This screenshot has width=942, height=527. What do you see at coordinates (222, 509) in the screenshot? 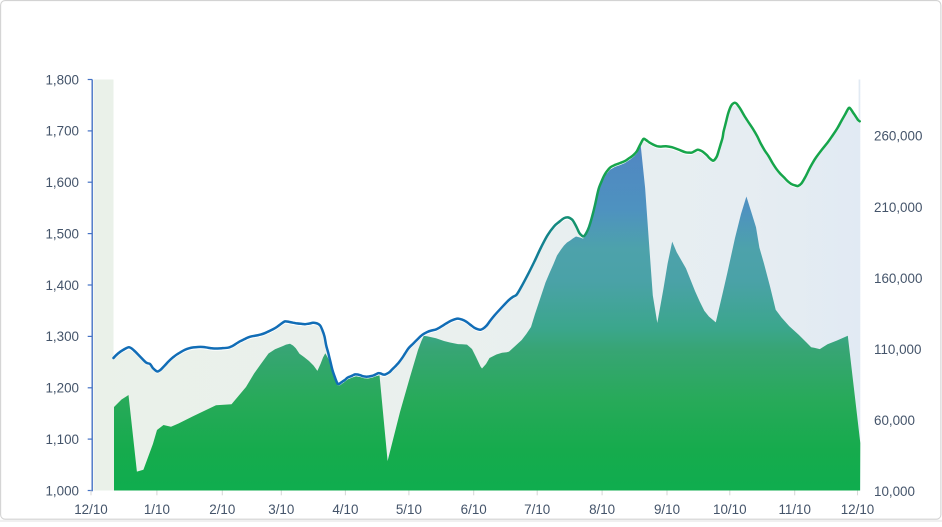
I see `svg-text: 2/10` at bounding box center [222, 509].